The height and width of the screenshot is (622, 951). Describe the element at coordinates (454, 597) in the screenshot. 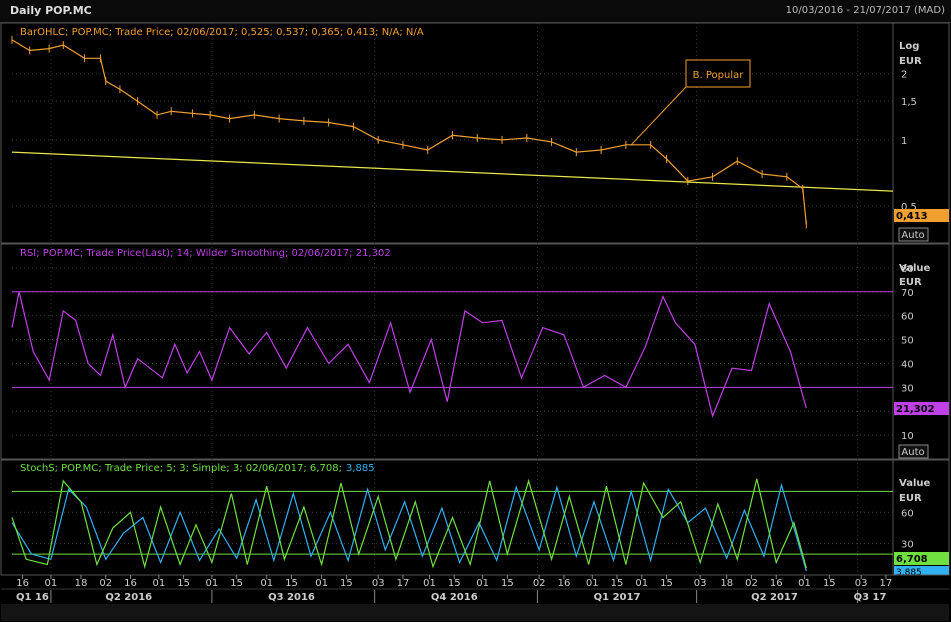

I see `quarter-label: Q4 2016` at that location.